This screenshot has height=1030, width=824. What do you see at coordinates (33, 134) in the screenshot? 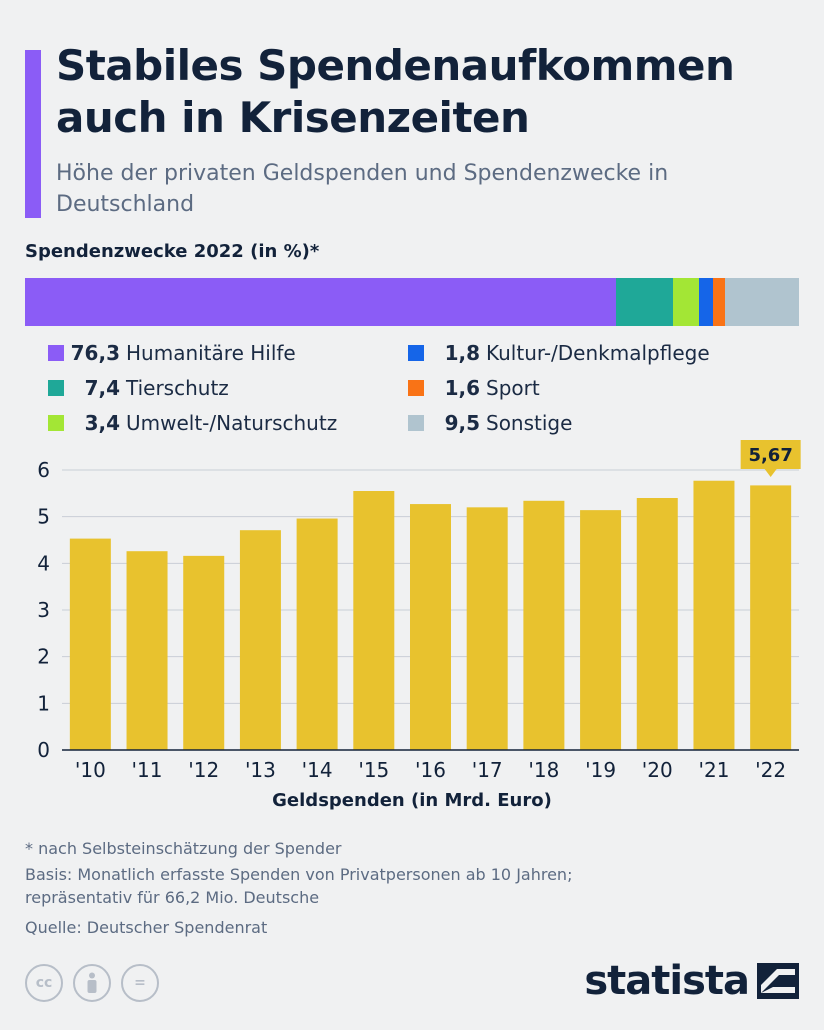
I see `accent-bar` at bounding box center [33, 134].